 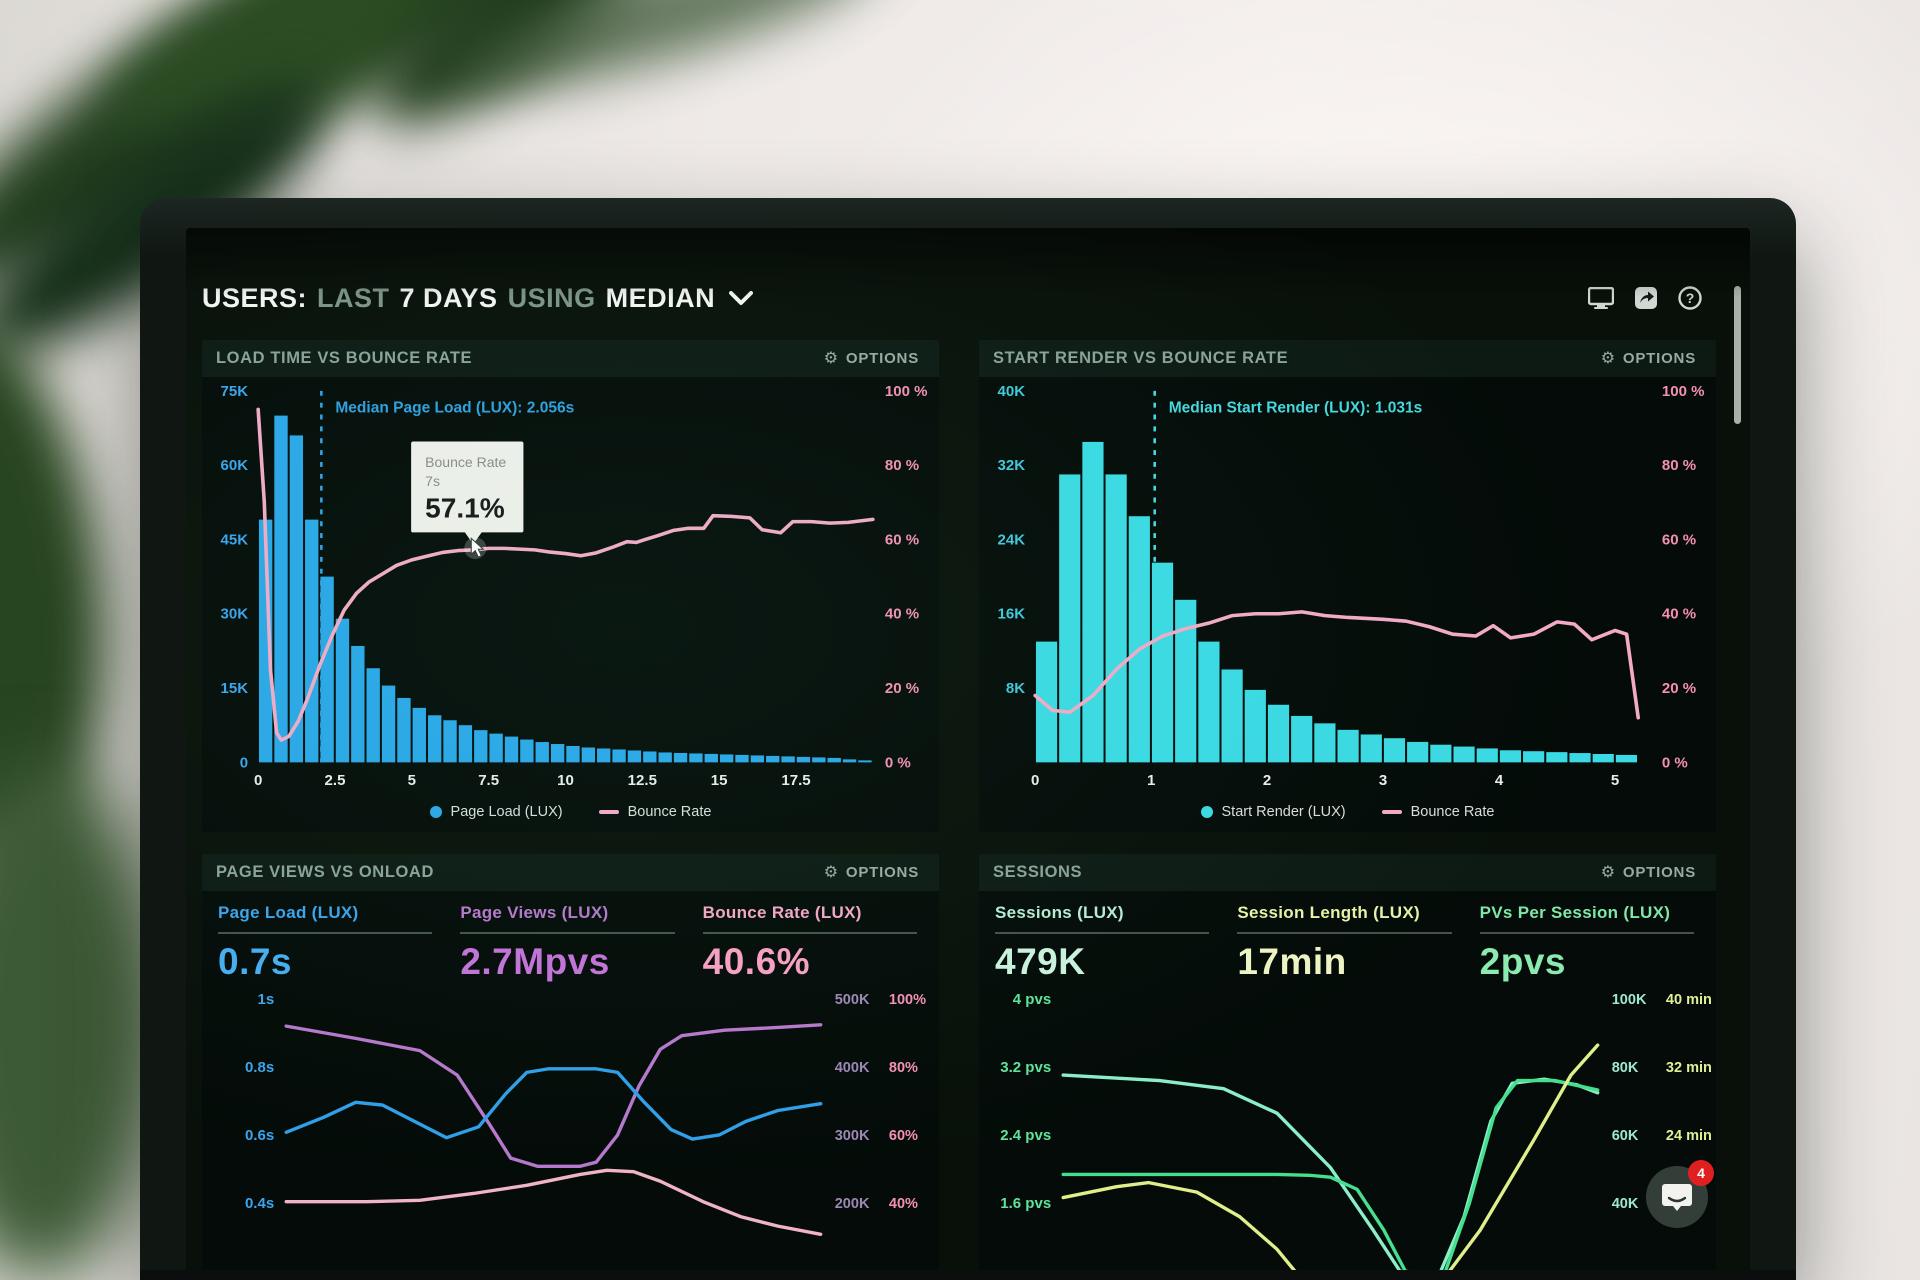 What do you see at coordinates (1347, 872) in the screenshot?
I see `panel-header: SESSIONS ⚙ OPTIONS` at bounding box center [1347, 872].